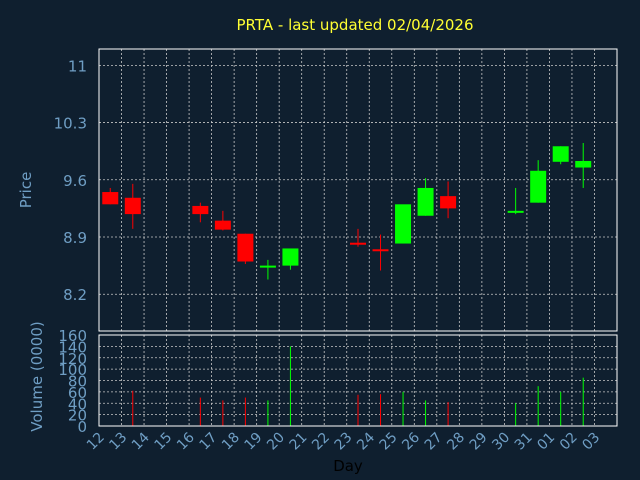  Describe the element at coordinates (209, 442) in the screenshot. I see `day-tick-label: 17` at that location.